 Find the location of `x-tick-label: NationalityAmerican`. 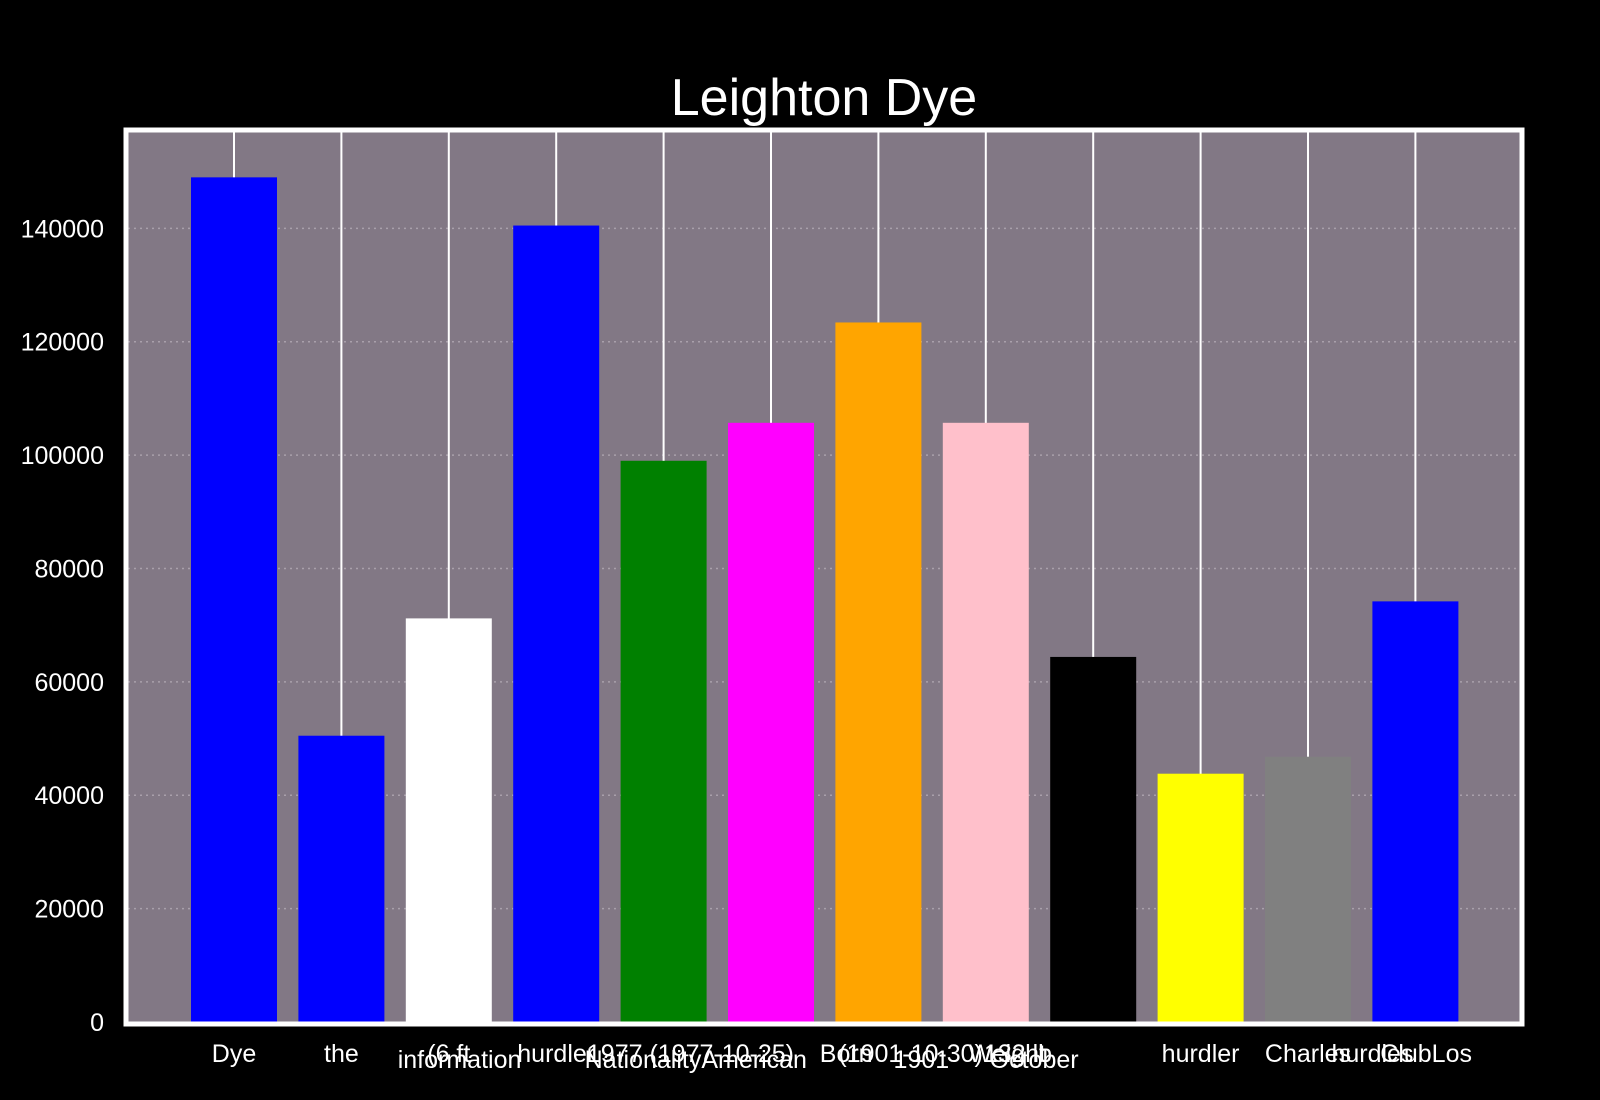

x-tick-label: NationalityAmerican is located at coordinates (696, 1060).